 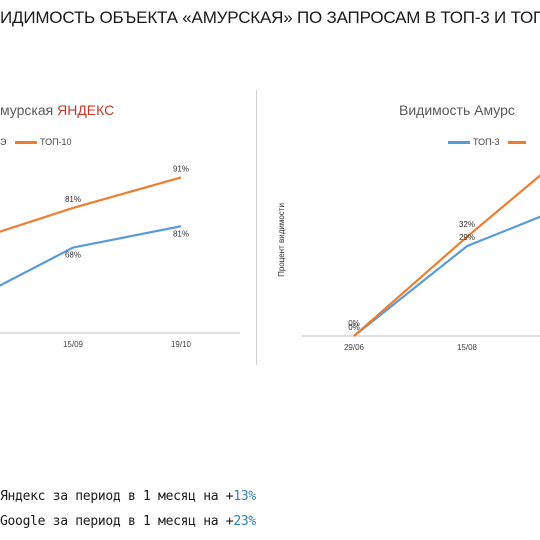 What do you see at coordinates (91, 256) in the screenshot?
I see `chart-yandex-series-top3` at bounding box center [91, 256].